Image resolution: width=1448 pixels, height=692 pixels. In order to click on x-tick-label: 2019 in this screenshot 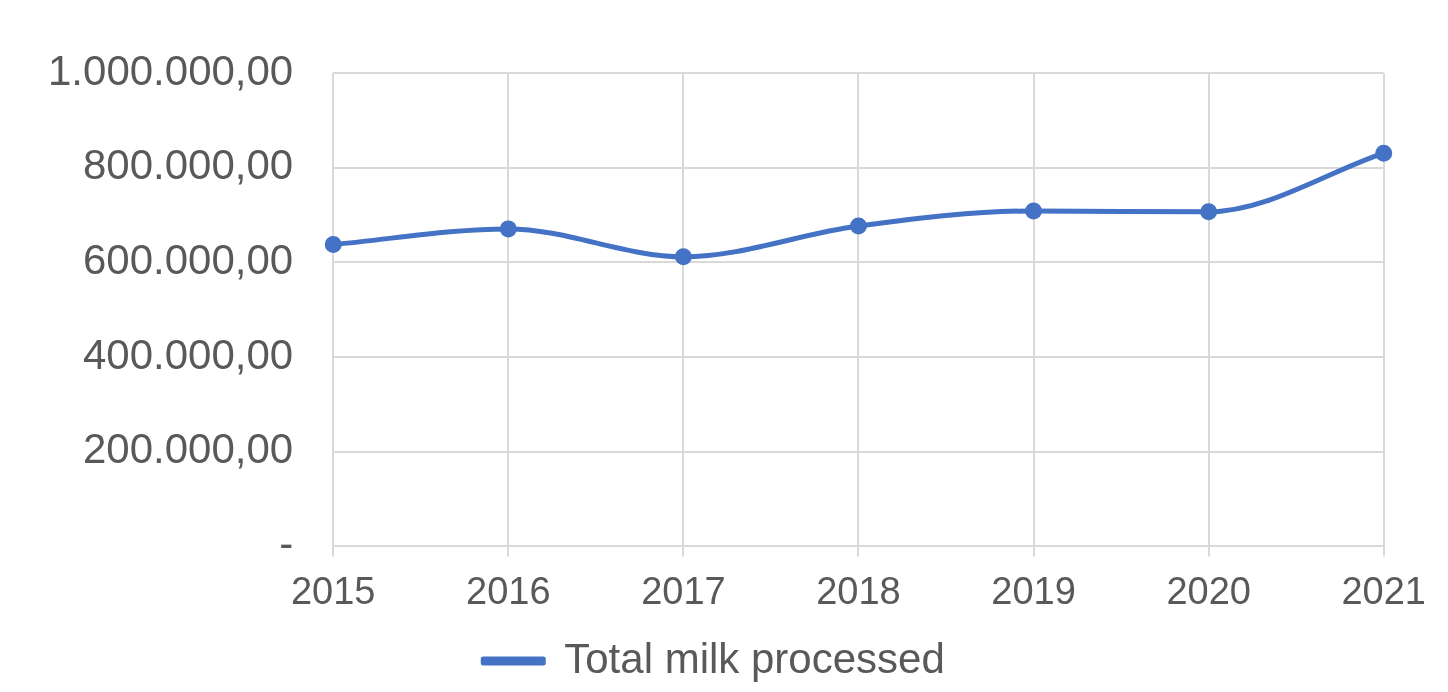, I will do `click(1033, 590)`.